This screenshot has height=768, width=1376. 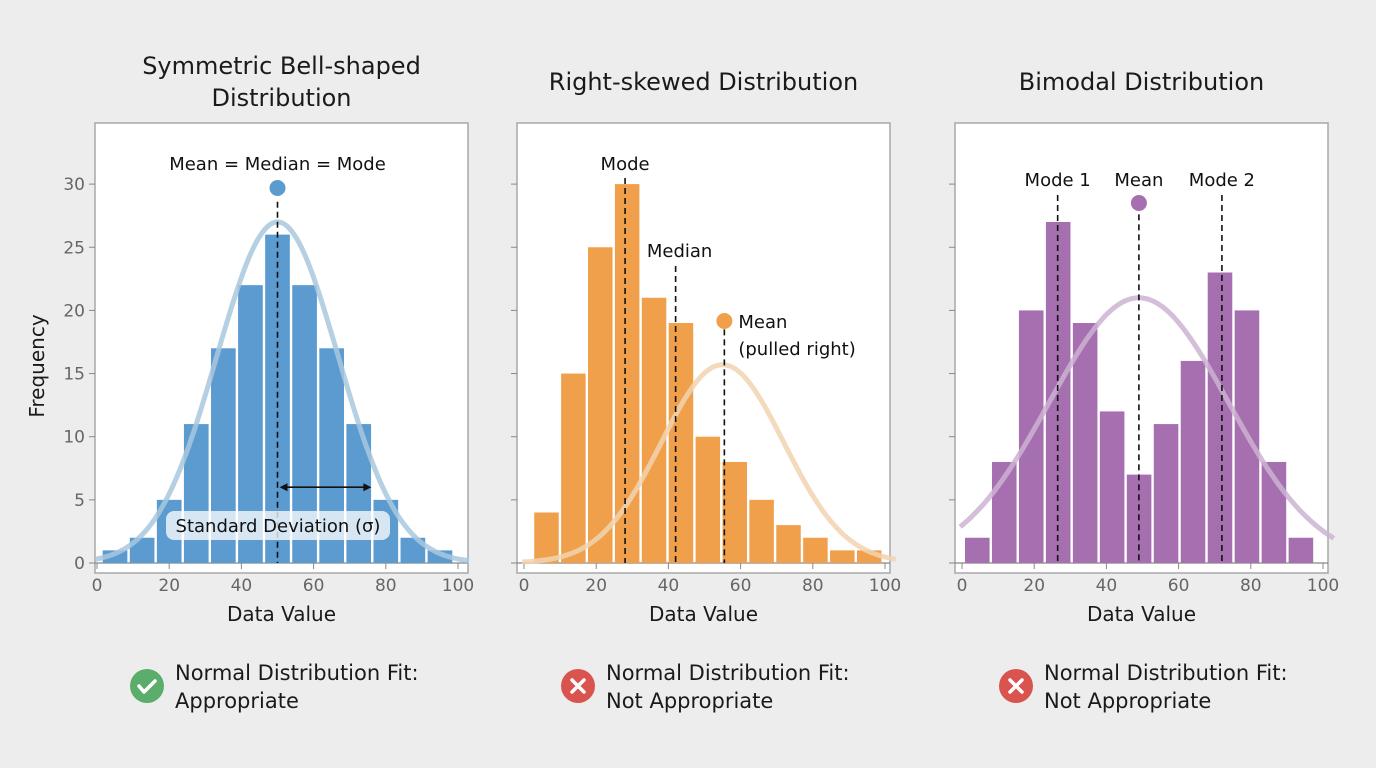 I want to click on y-axis-label: Frequency, so click(x=37, y=365).